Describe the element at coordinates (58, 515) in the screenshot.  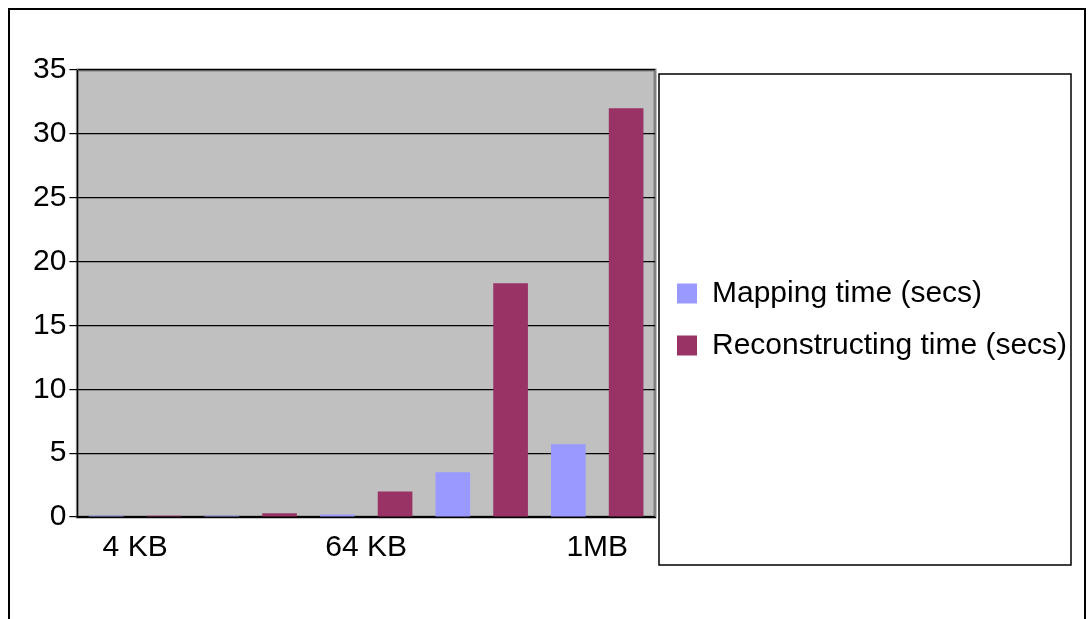
I see `y-tick-label: 0` at that location.